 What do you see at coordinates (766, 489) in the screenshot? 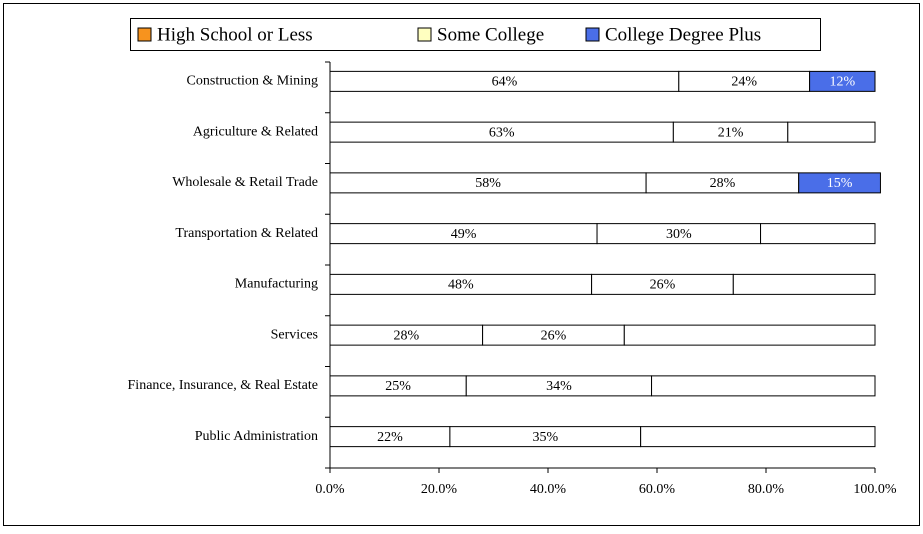
I see `x-tick-label: 80.0%` at bounding box center [766, 489].